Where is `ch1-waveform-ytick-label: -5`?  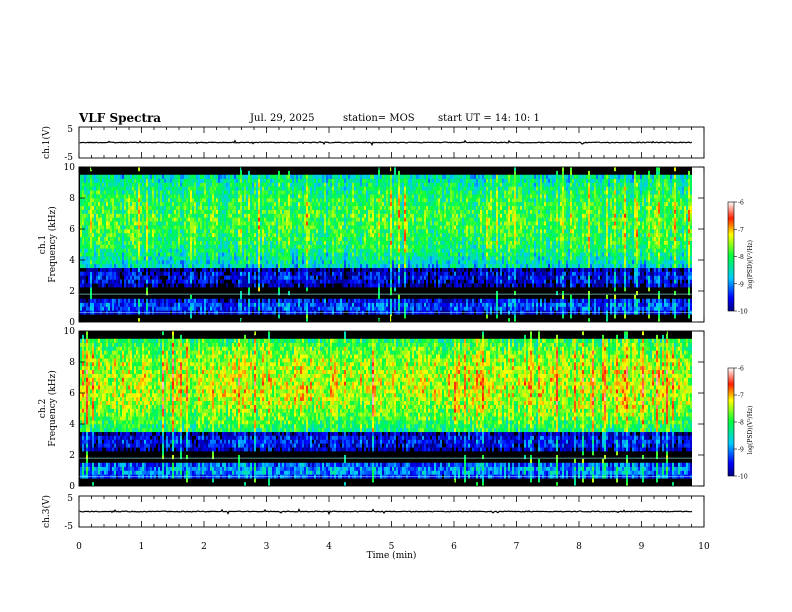
ch1-waveform-ytick-label: -5 is located at coordinates (68, 158).